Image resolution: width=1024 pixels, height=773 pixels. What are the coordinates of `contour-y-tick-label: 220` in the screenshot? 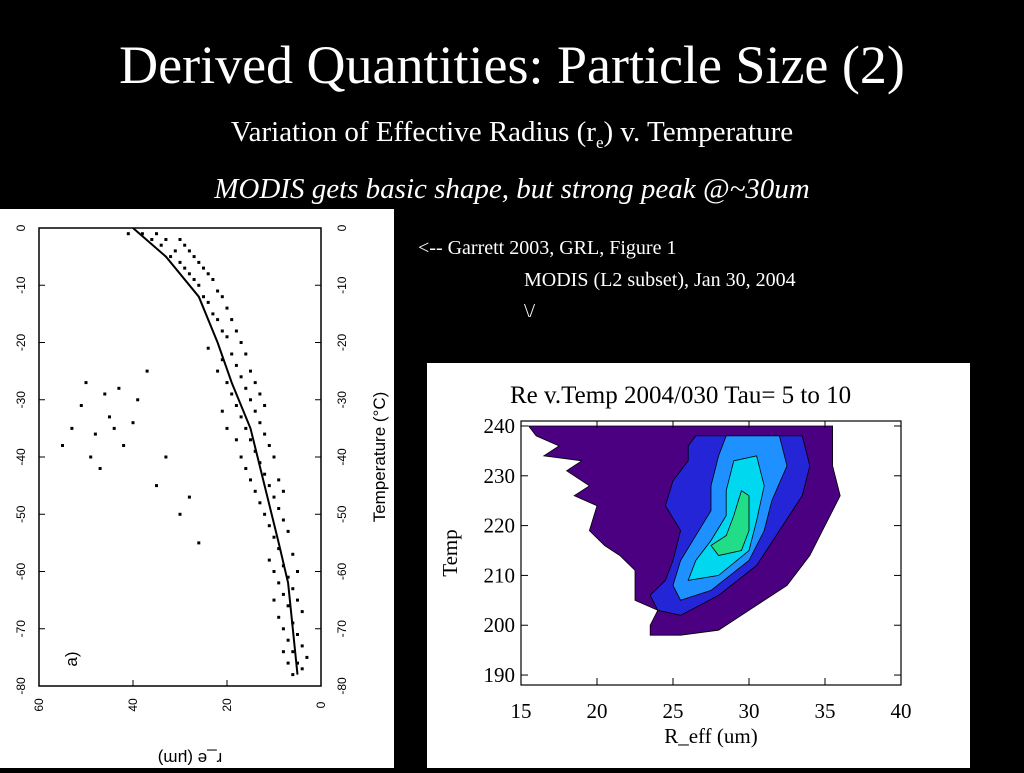 It's located at (500, 526).